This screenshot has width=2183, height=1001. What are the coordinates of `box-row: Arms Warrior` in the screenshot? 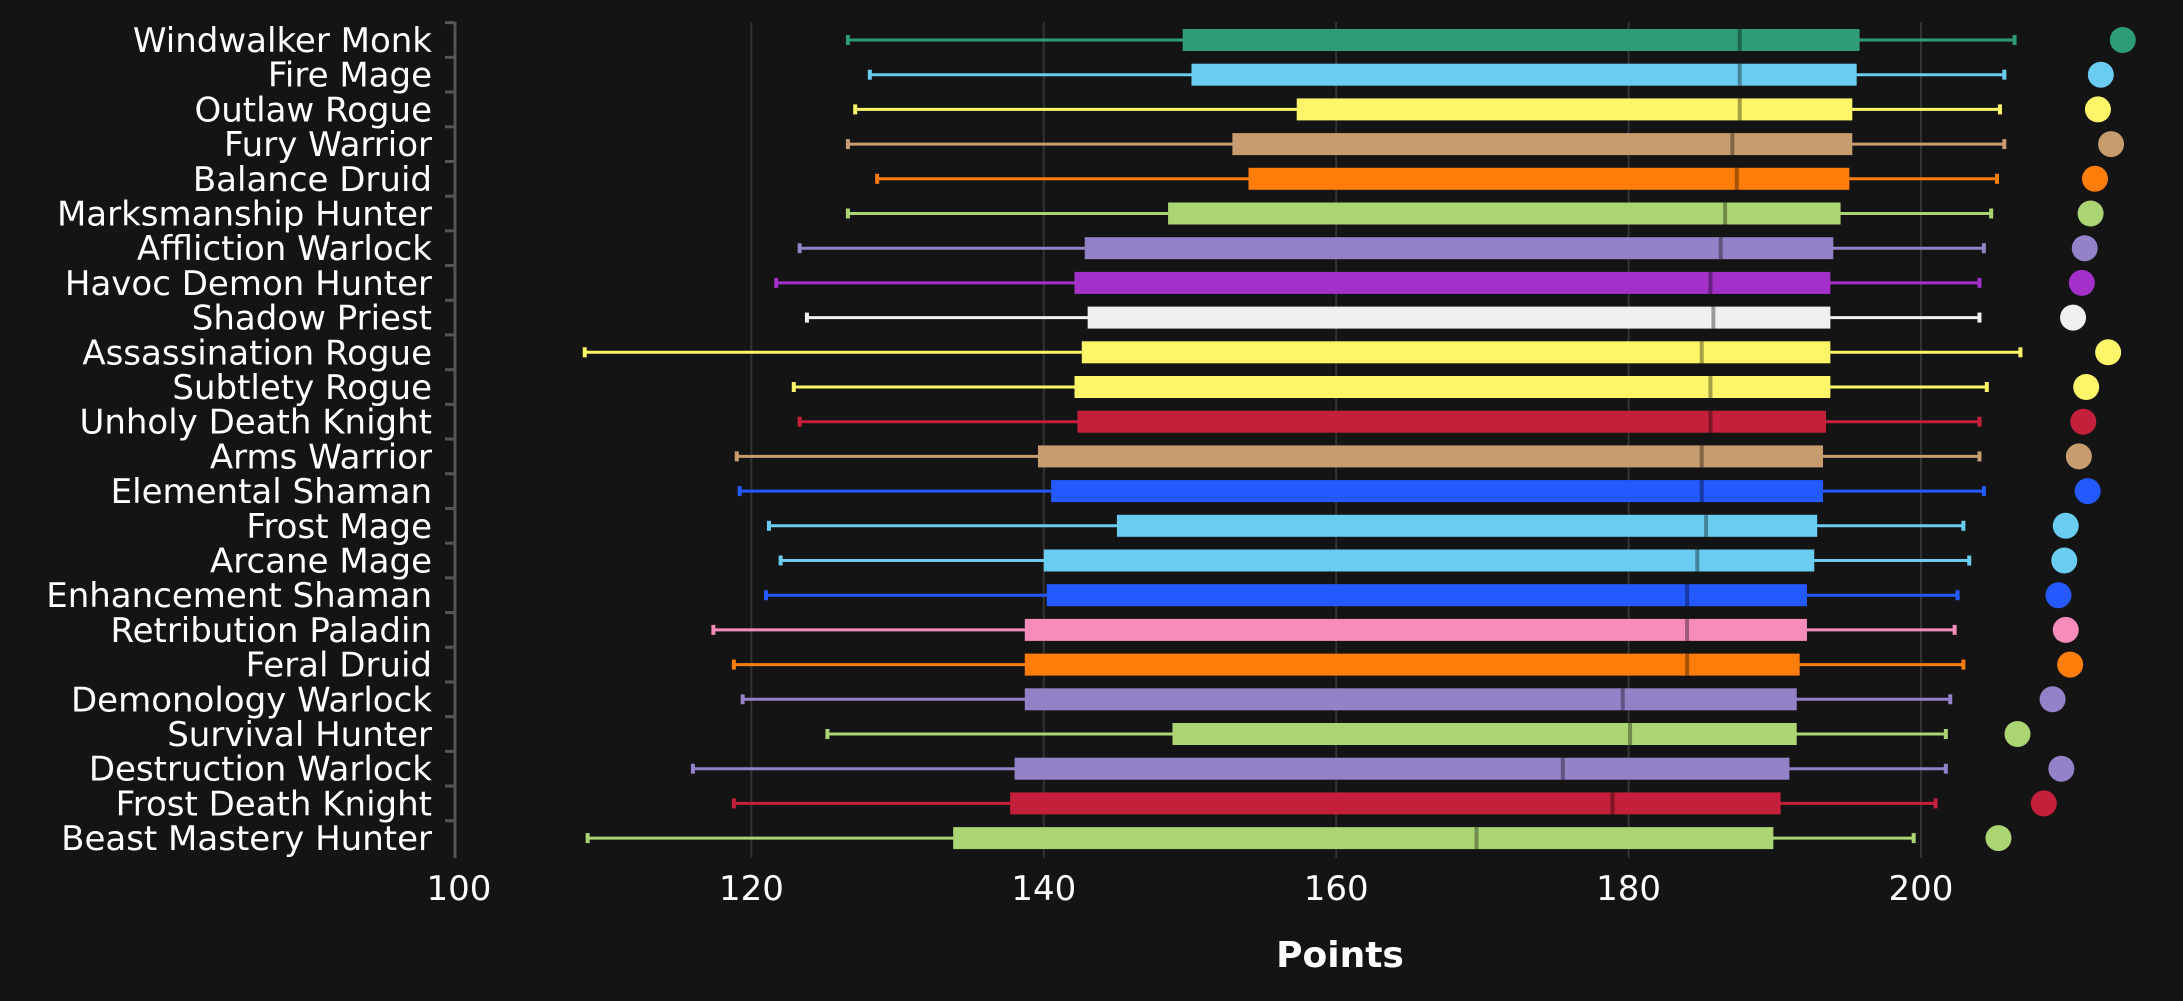 It's located at (1151, 457).